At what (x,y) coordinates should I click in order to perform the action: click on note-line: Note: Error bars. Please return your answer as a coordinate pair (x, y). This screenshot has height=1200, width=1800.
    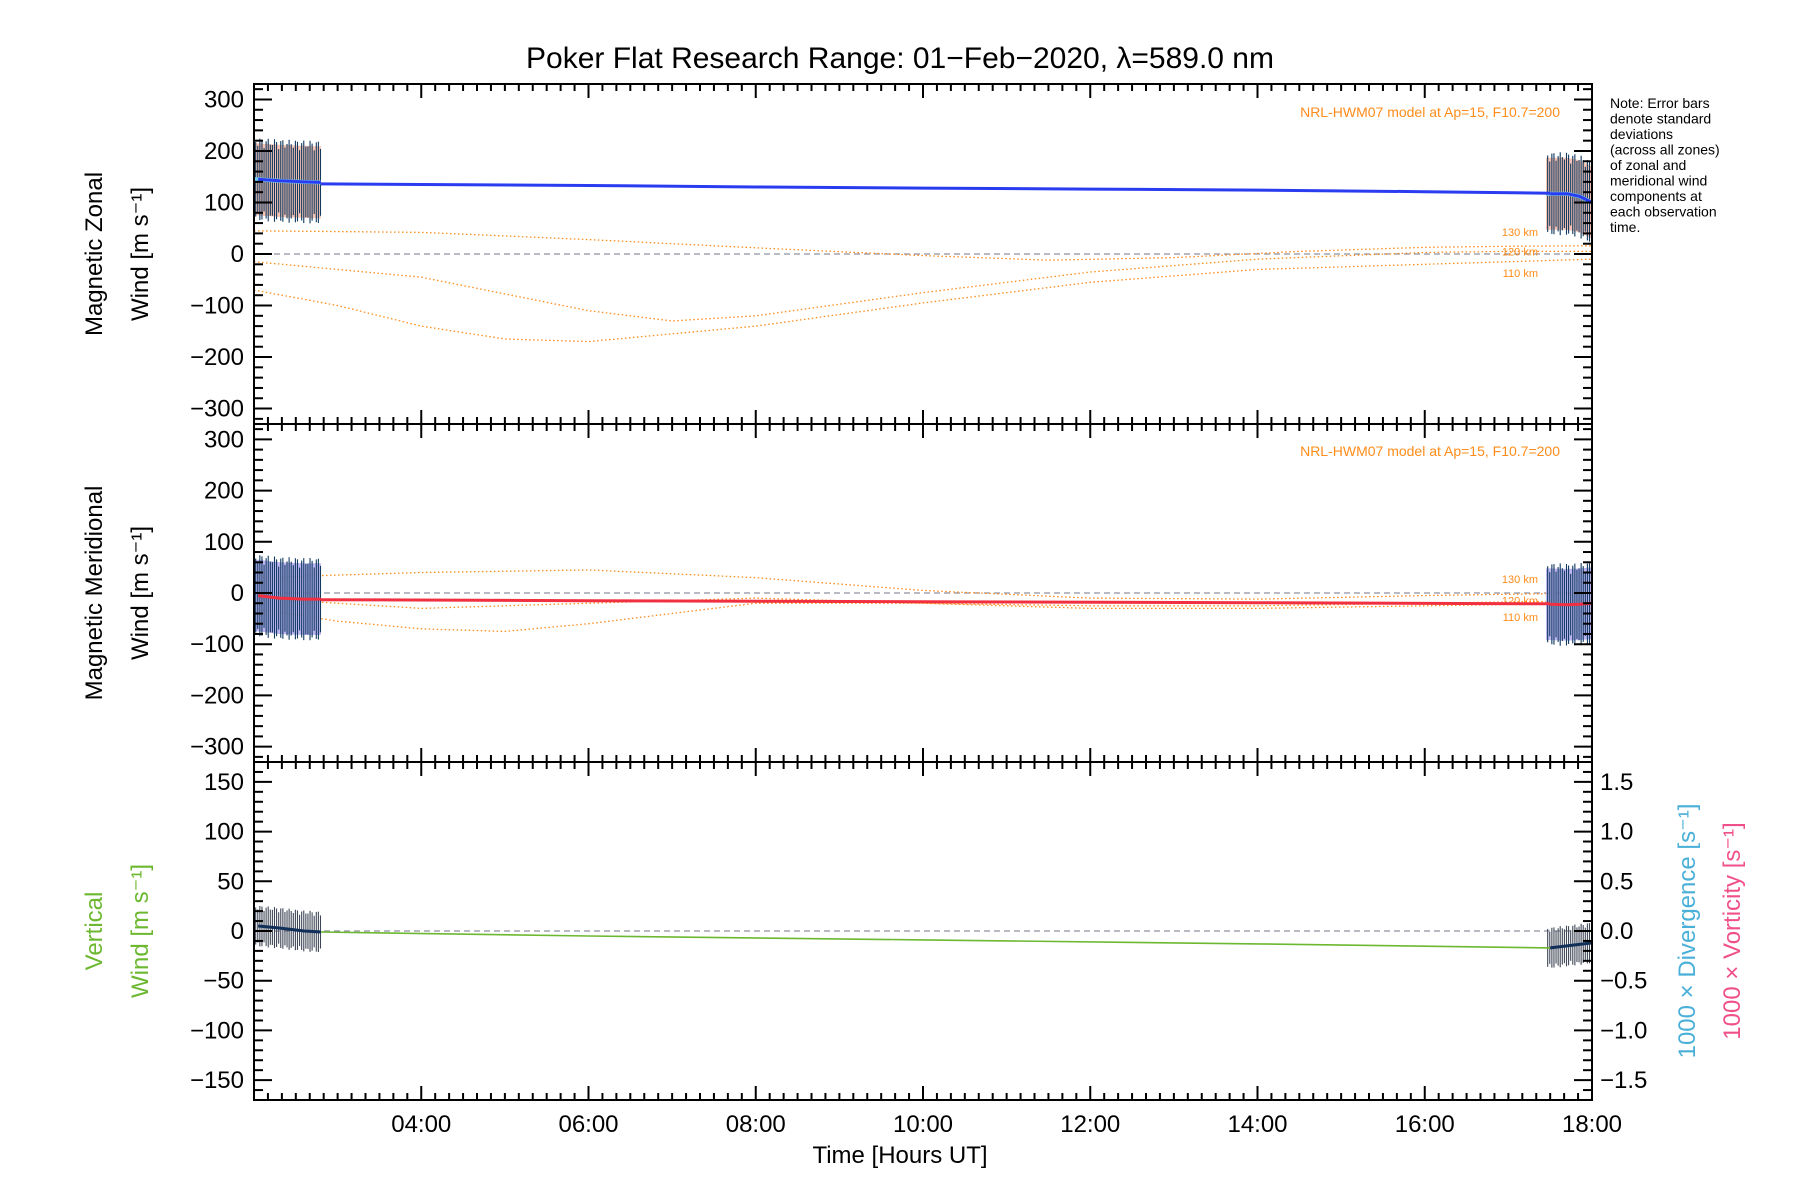
    Looking at the image, I should click on (1660, 103).